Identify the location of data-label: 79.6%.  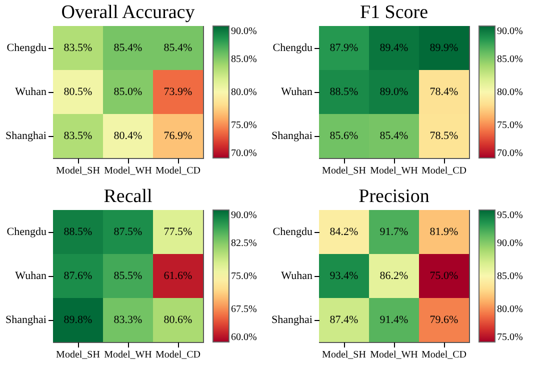
(444, 320).